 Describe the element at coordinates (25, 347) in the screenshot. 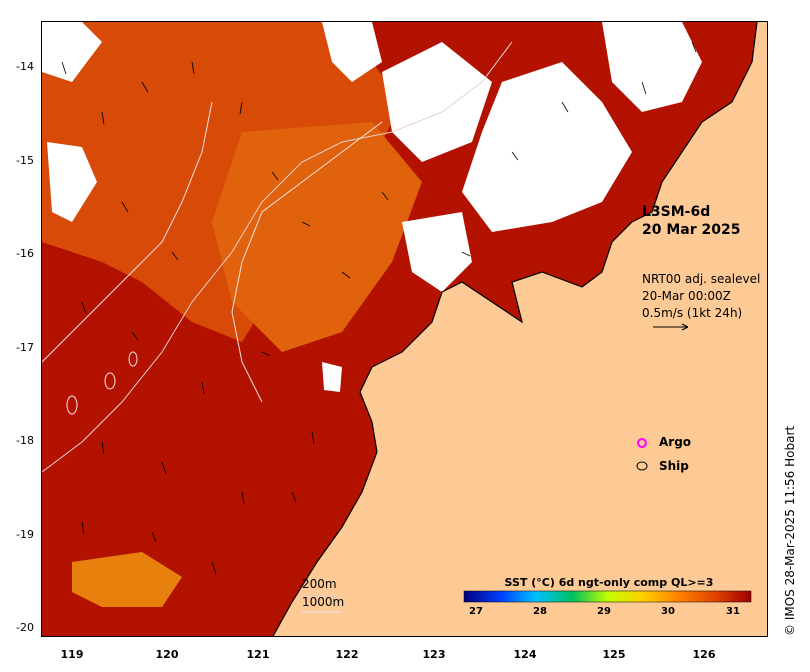

I see `lat-tick-label: -17` at that location.